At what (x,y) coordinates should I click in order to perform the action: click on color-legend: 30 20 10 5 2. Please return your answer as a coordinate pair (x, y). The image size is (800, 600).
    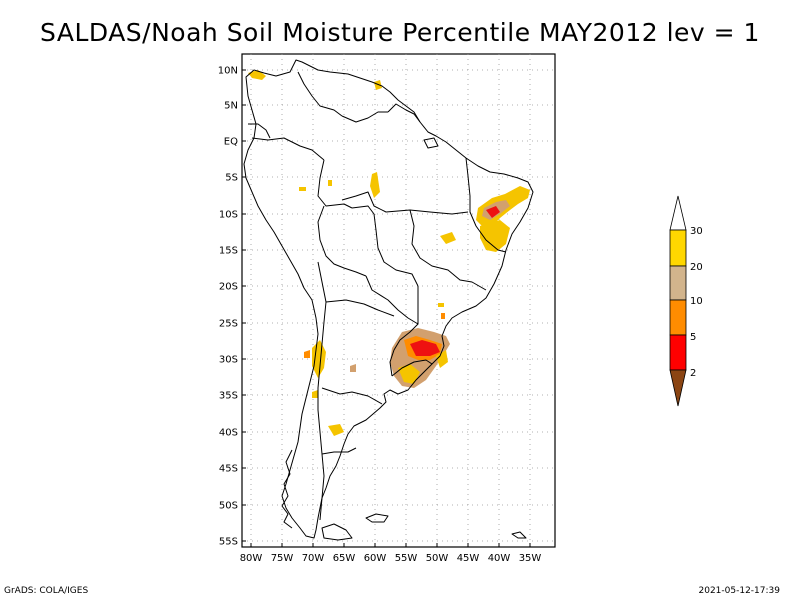
    Looking at the image, I should click on (686, 301).